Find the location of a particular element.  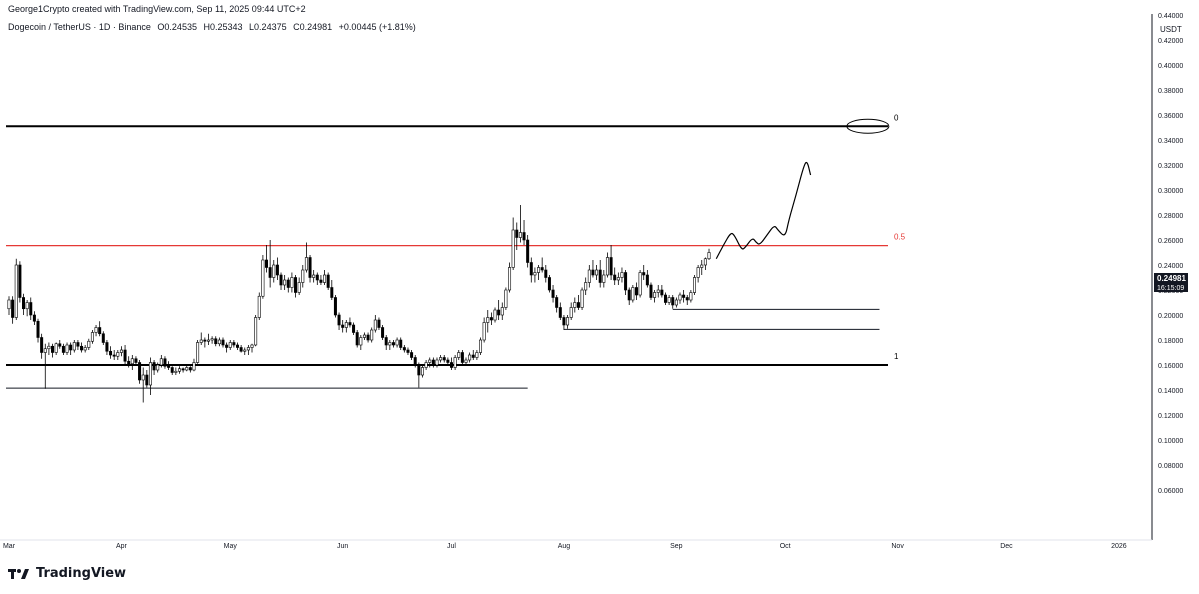

price-tick-label: 0.34000 is located at coordinates (1170, 141).